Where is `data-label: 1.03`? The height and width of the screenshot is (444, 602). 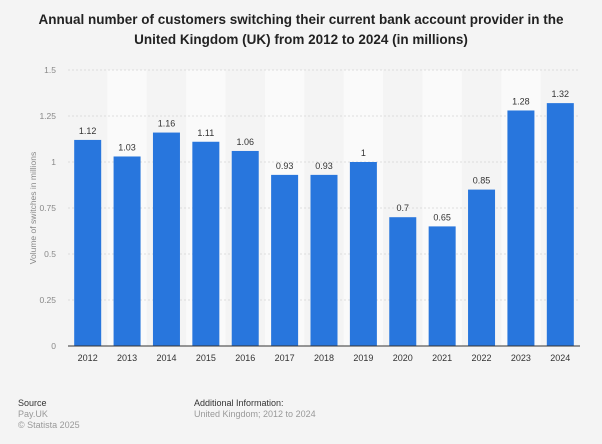 data-label: 1.03 is located at coordinates (127, 147).